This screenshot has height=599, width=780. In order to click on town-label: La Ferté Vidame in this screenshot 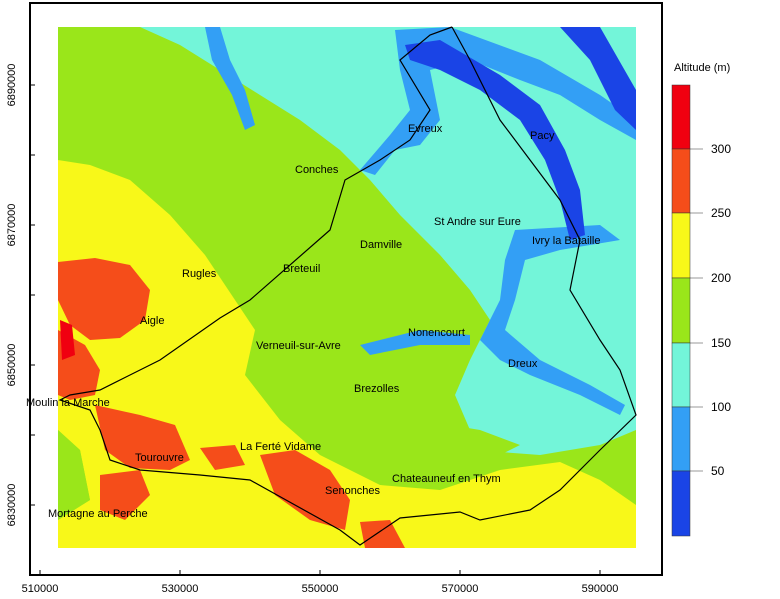, I will do `click(281, 447)`.